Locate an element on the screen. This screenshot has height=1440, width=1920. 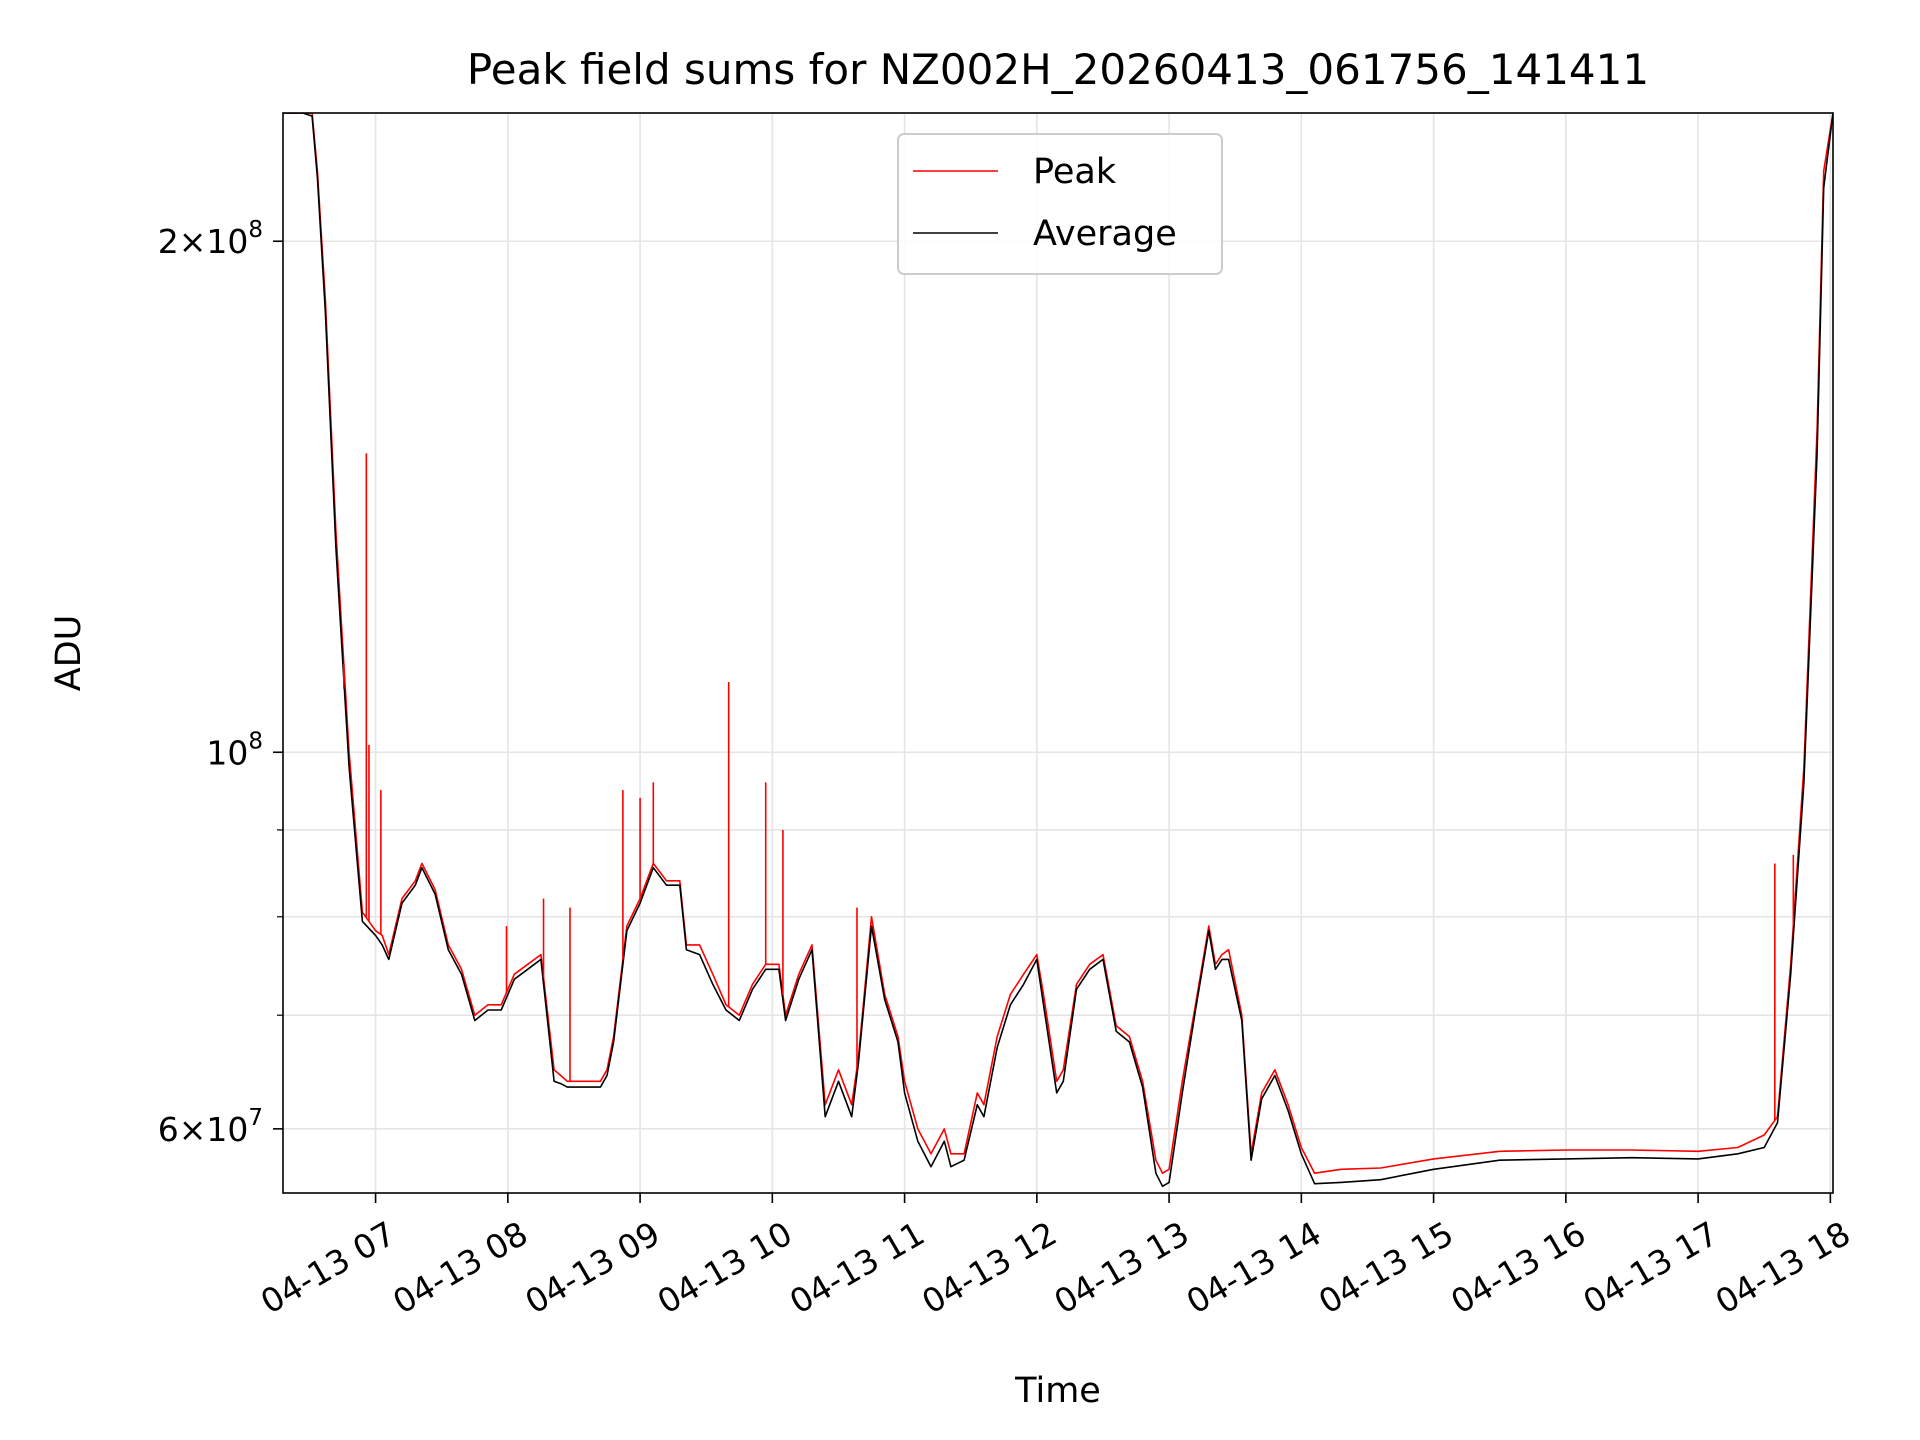
legend-box is located at coordinates (1060, 204).